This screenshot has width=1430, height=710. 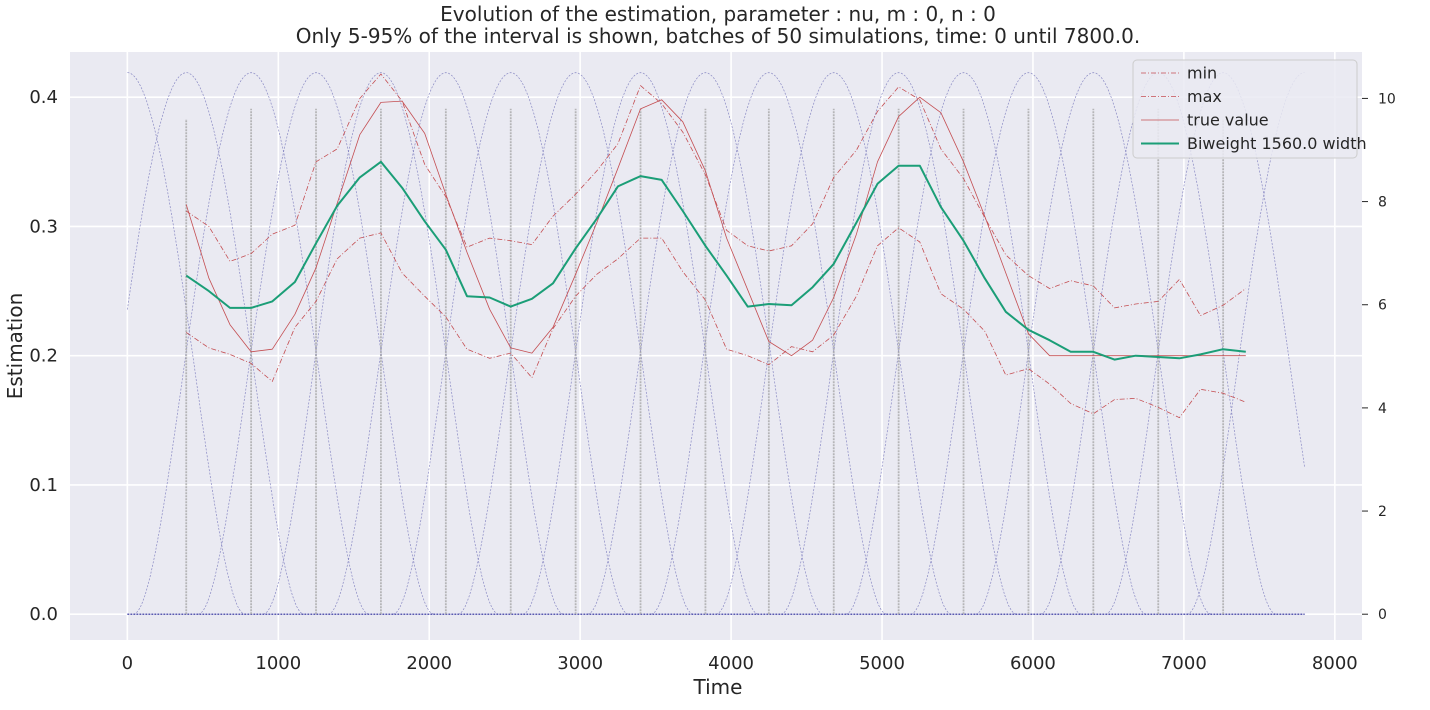 I want to click on x-tick-label: 0, so click(x=127, y=663).